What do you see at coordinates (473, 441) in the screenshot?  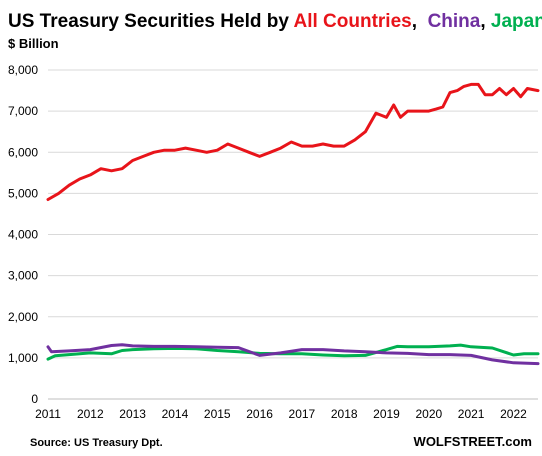 I see `brand-label: WOLFSTREET.com` at bounding box center [473, 441].